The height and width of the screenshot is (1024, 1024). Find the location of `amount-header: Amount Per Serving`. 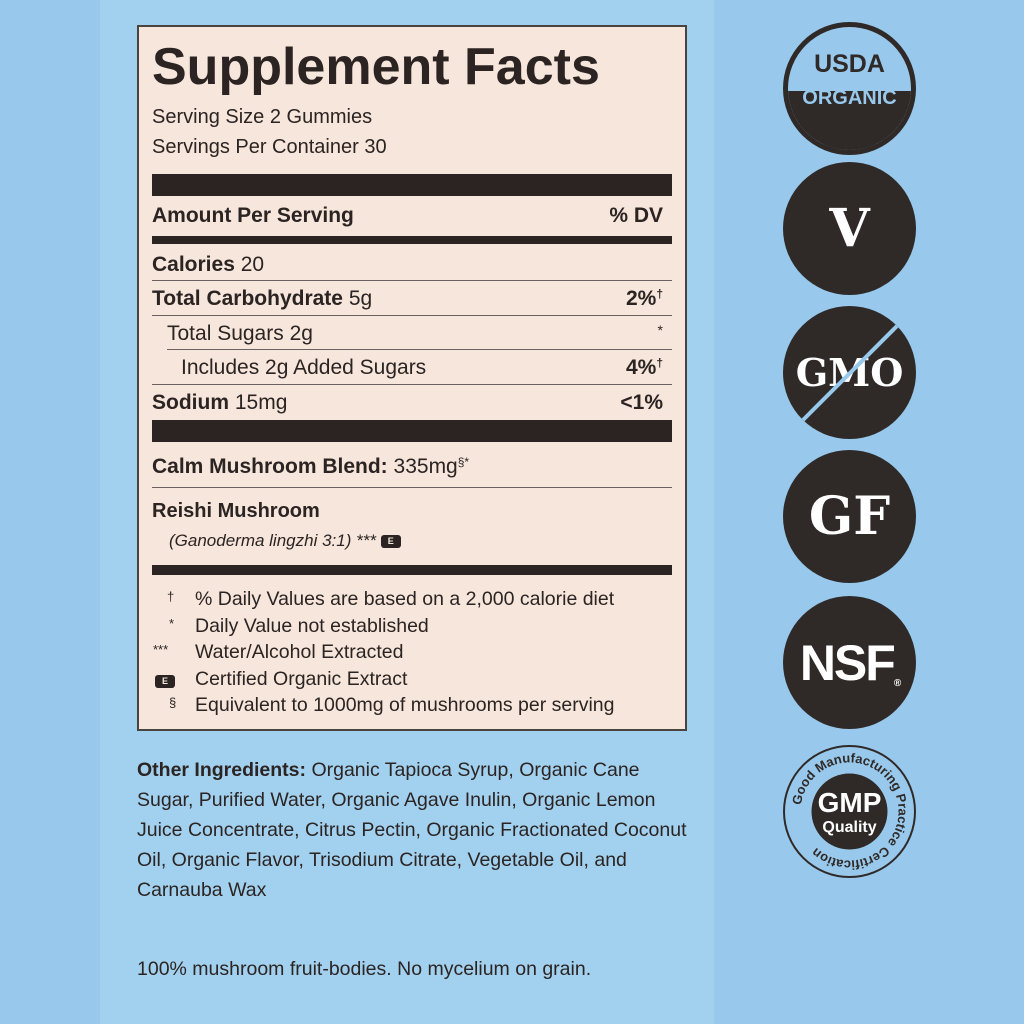

amount-header: Amount Per Serving is located at coordinates (253, 215).